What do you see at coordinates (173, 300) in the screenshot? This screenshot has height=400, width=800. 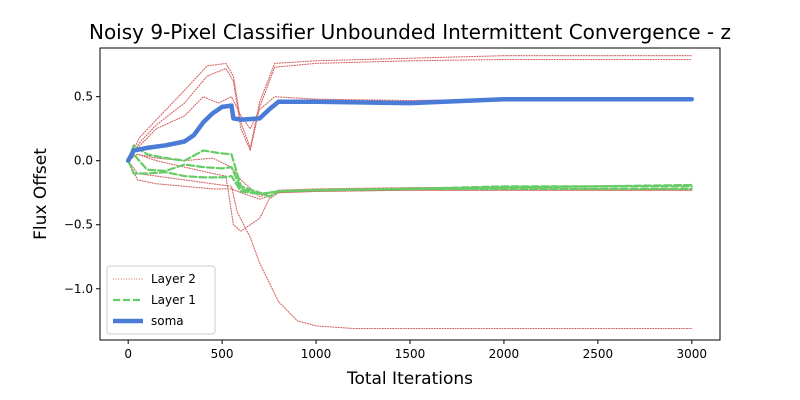 I see `legend-label: Layer 1` at bounding box center [173, 300].